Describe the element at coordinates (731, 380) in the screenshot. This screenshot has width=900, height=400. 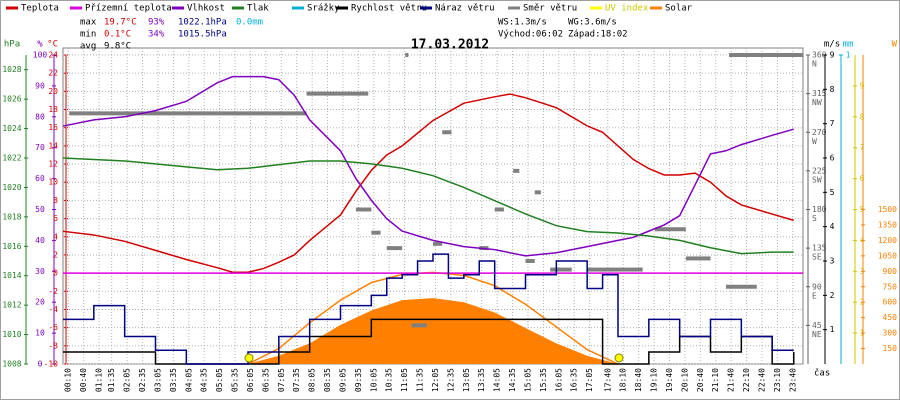
I see `x-tick-label: 21:40` at that location.